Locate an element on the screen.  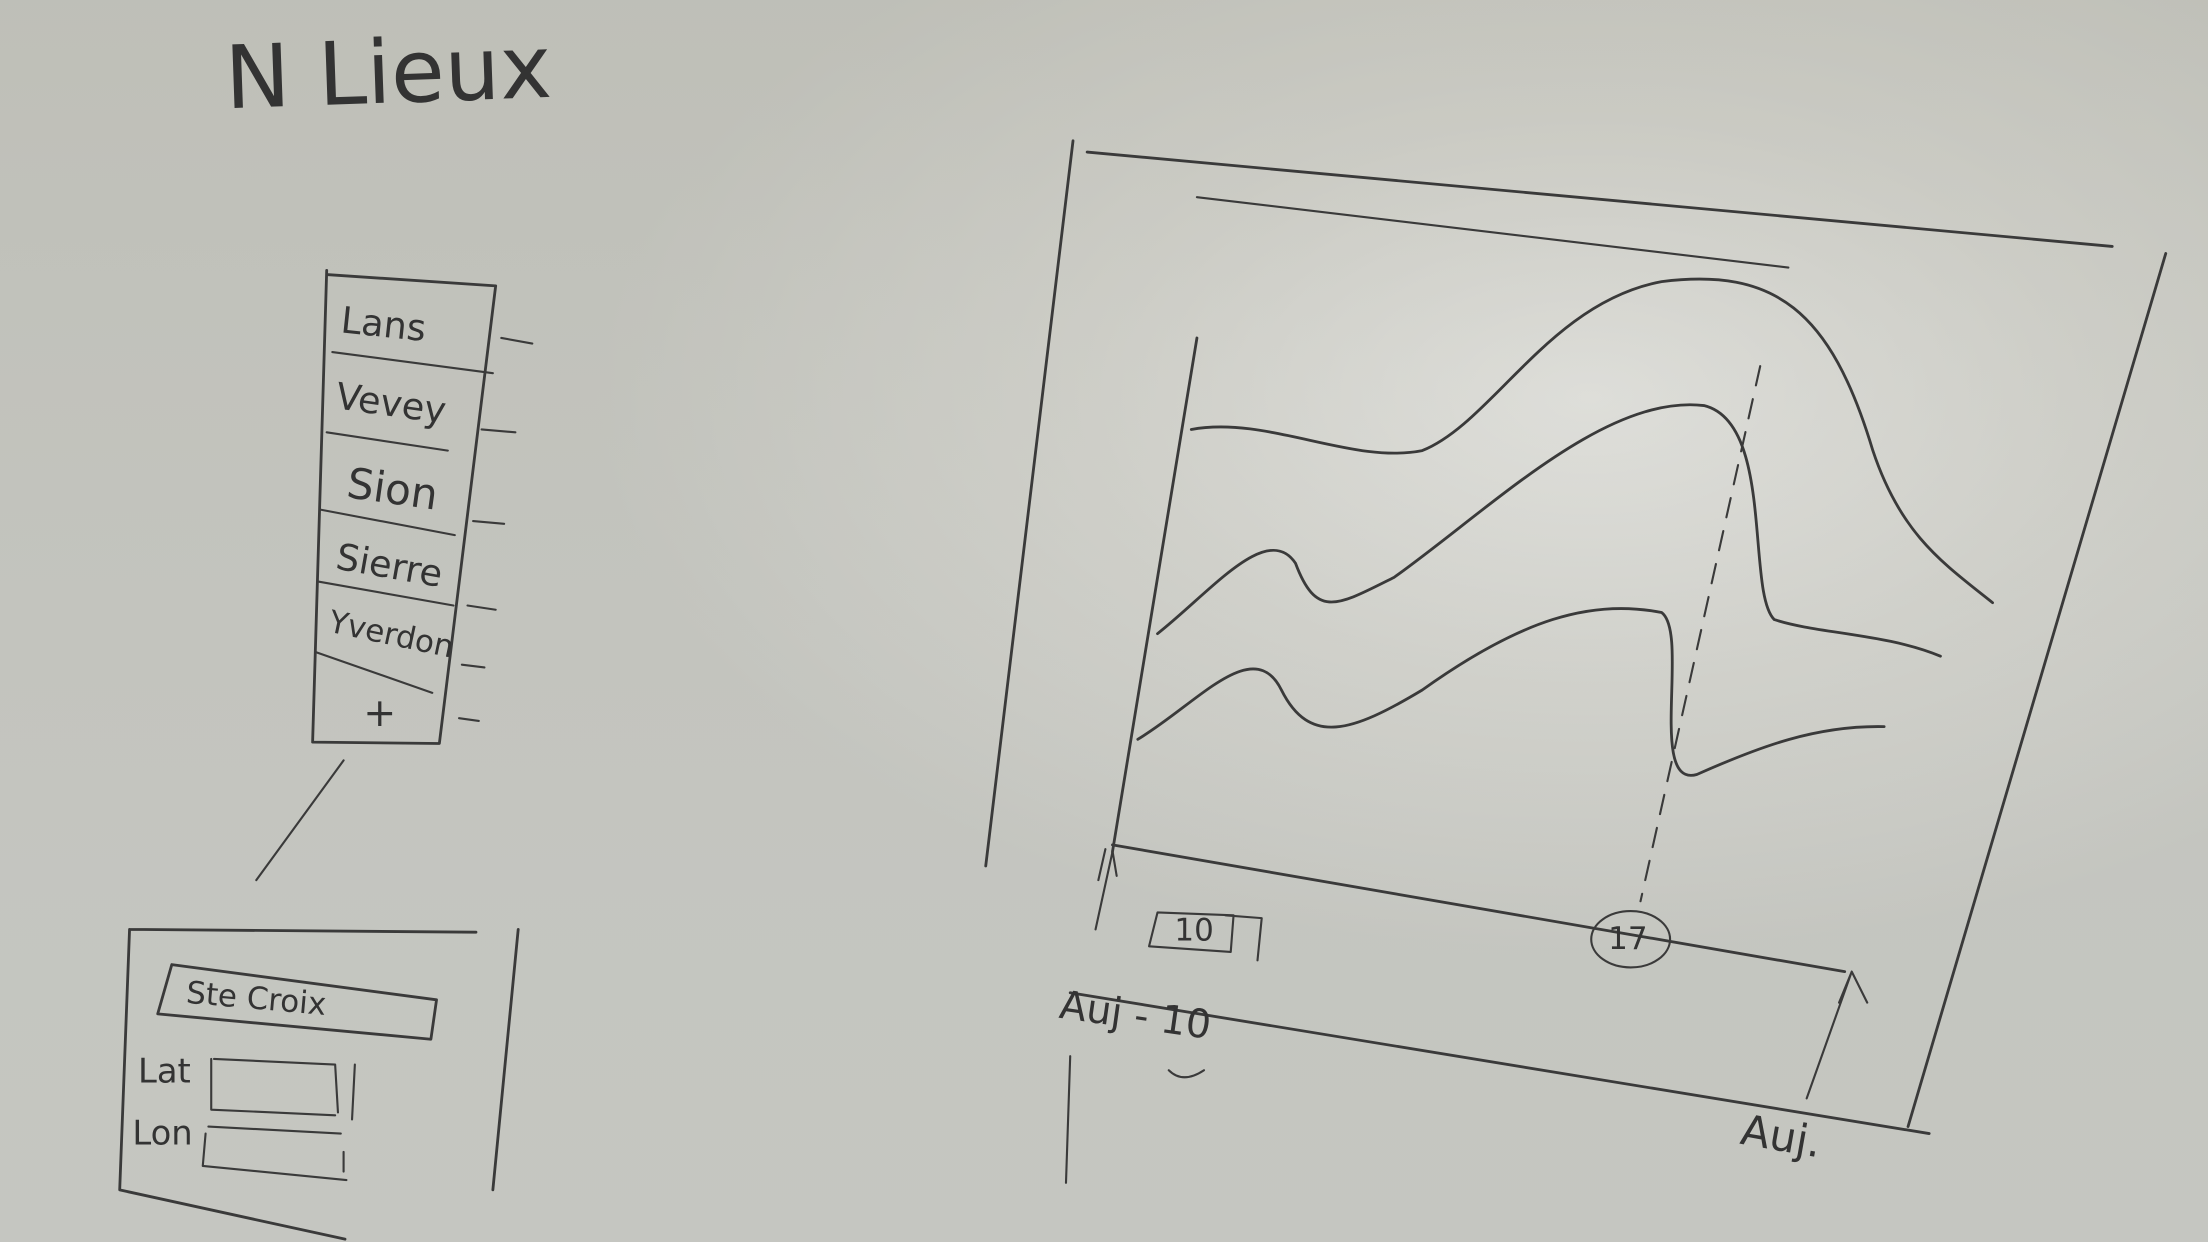
list-separators is located at coordinates (404, 522).